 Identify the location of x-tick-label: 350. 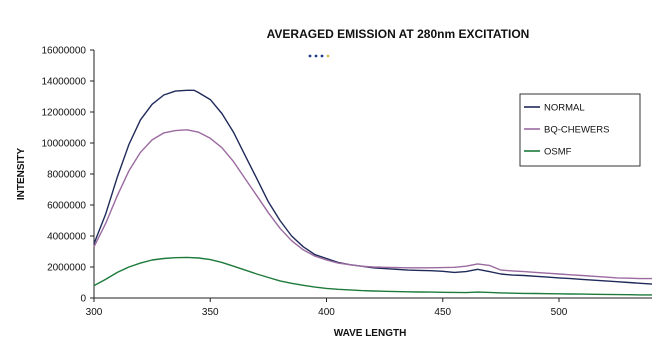
(210, 312).